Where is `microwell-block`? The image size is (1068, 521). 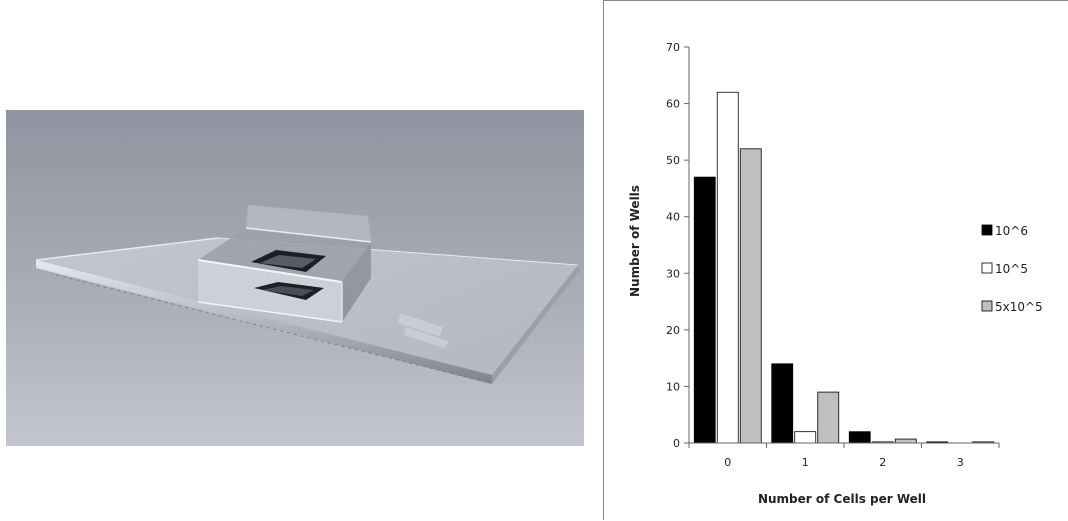 microwell-block is located at coordinates (284, 264).